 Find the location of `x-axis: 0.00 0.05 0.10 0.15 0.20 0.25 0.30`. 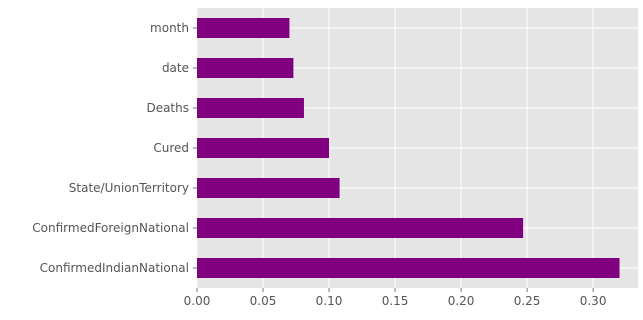

x-axis: 0.00 0.05 0.10 0.15 0.20 0.25 0.30 is located at coordinates (395, 298).